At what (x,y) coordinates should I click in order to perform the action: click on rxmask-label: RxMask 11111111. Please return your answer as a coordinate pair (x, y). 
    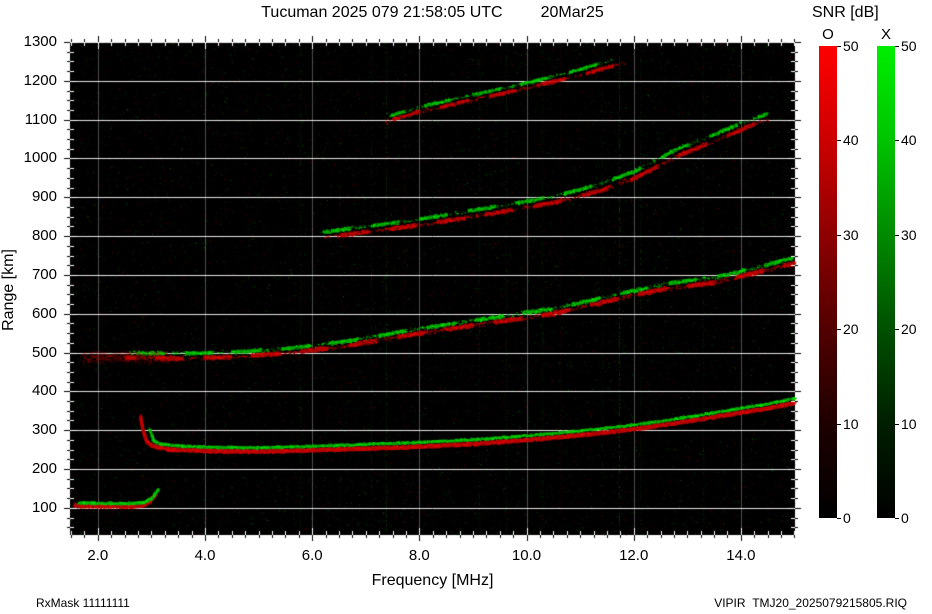
    Looking at the image, I should click on (83, 603).